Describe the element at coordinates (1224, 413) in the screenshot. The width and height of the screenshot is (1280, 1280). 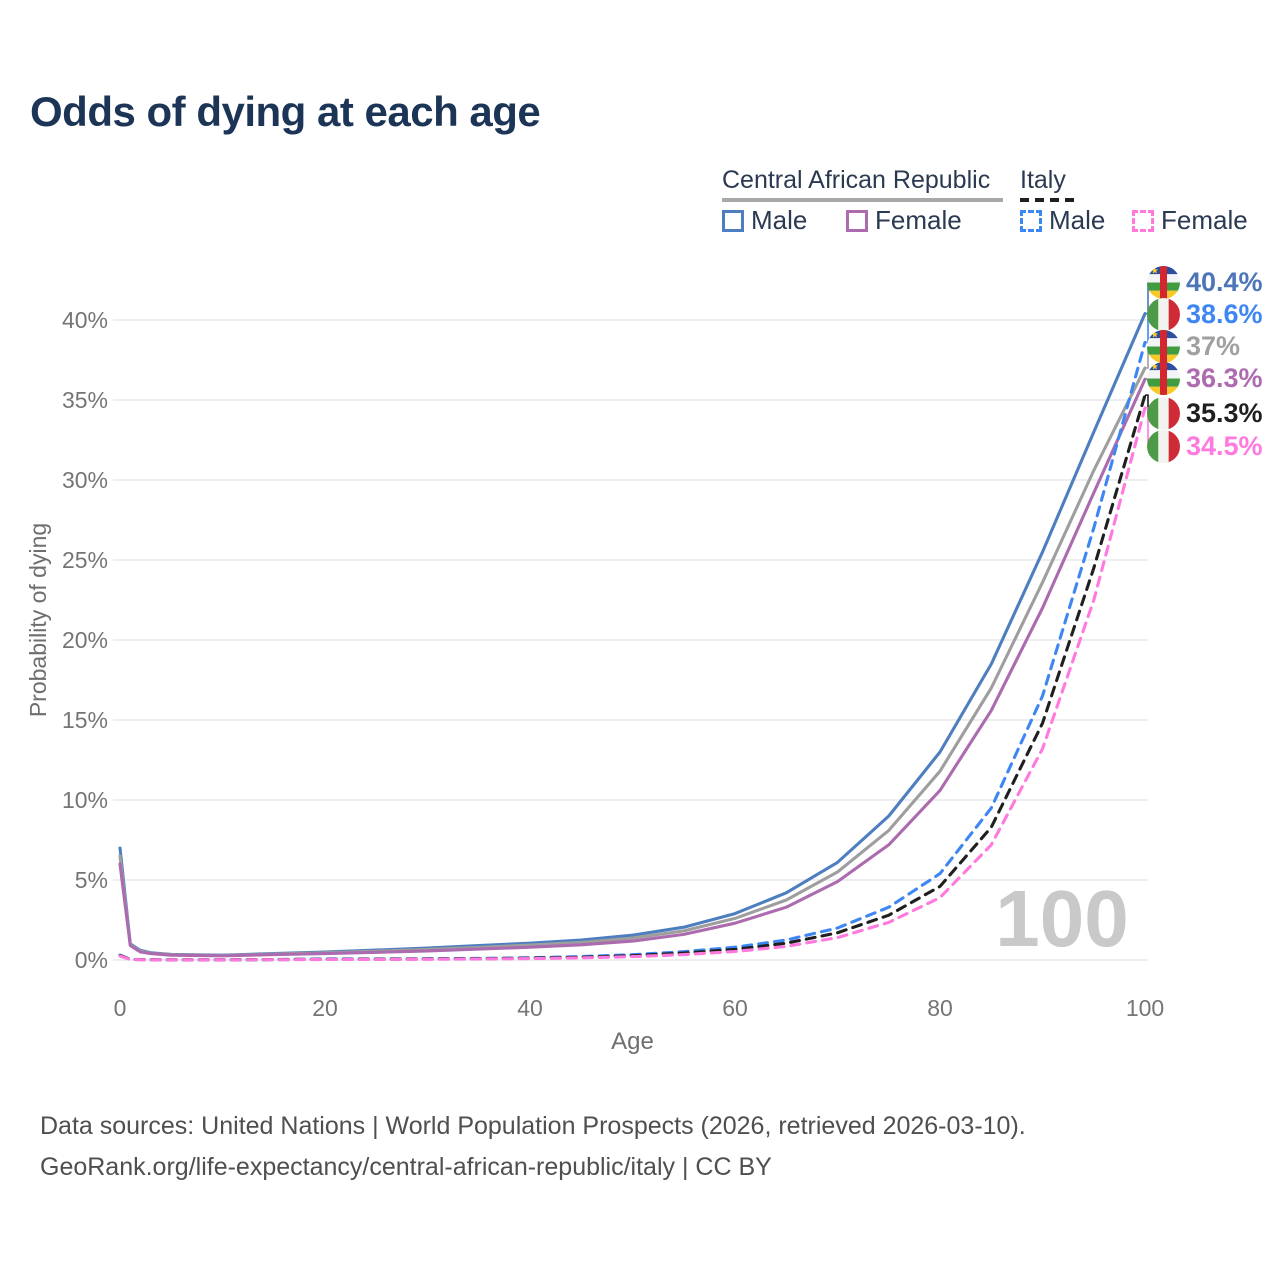
I see `endpoint-value: 35.3%` at that location.